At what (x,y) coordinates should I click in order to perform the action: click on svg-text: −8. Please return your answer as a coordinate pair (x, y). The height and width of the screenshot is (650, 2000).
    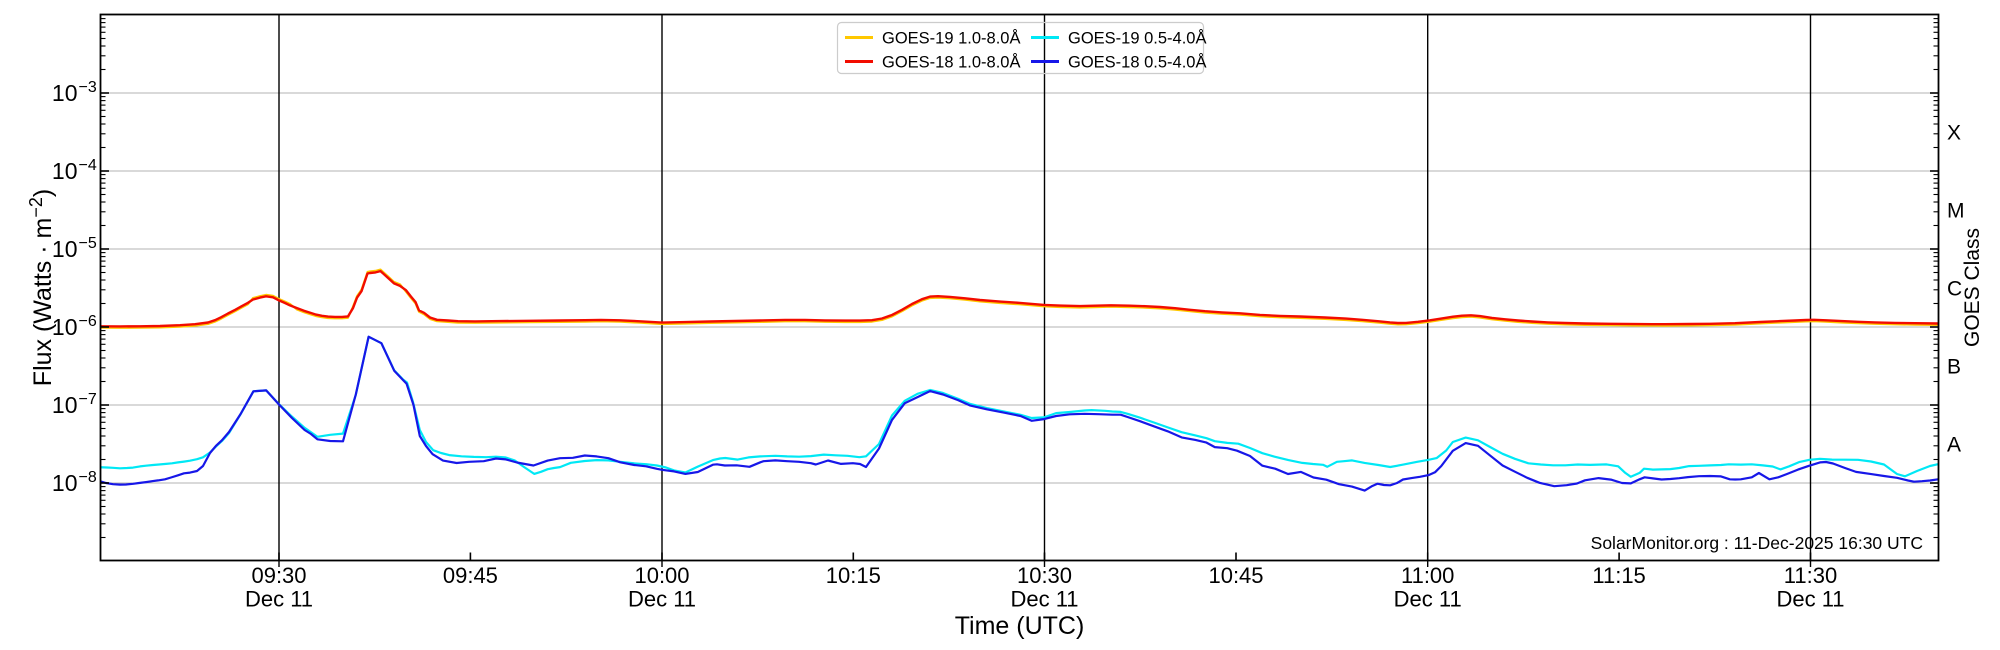
    Looking at the image, I should click on (88, 477).